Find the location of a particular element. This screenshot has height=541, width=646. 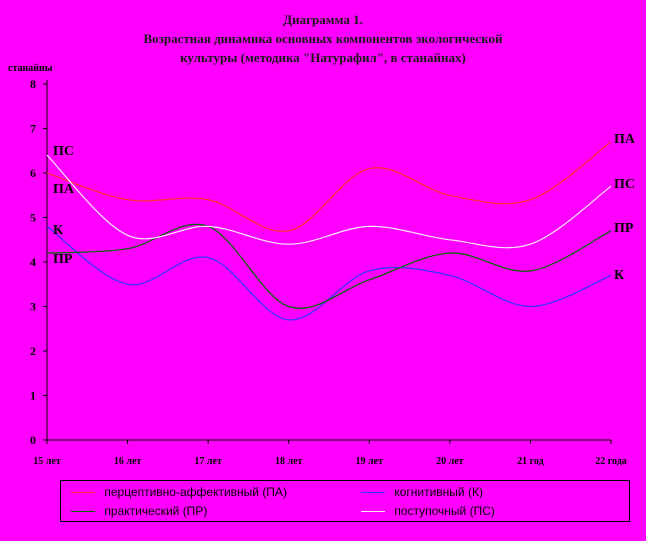

left-series-label: ПС is located at coordinates (63, 151).